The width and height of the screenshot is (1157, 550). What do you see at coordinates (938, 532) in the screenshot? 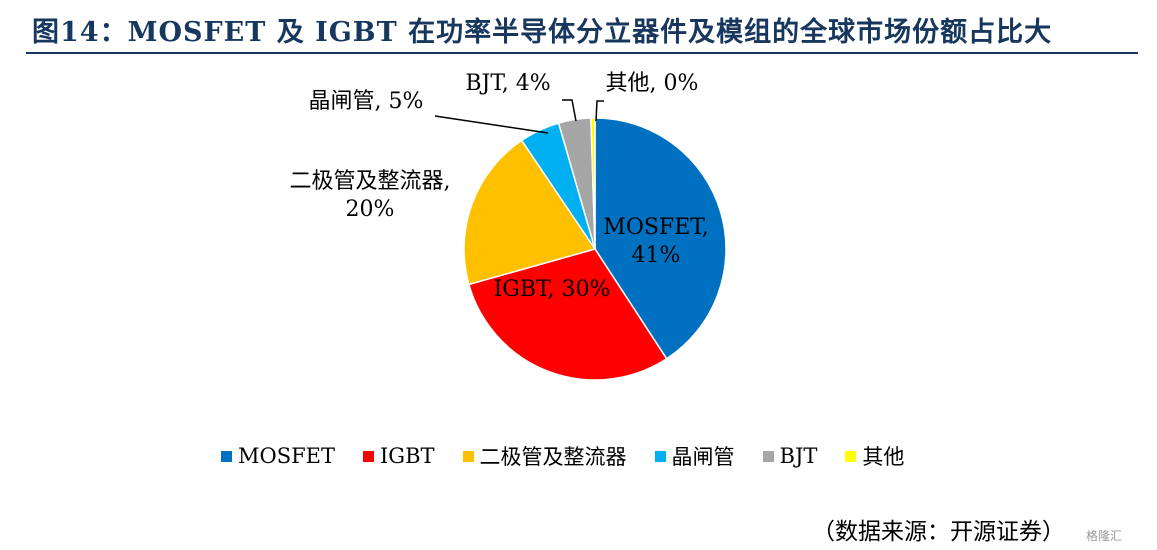
I see `source-note: （数据来源：开源证券）` at bounding box center [938, 532].